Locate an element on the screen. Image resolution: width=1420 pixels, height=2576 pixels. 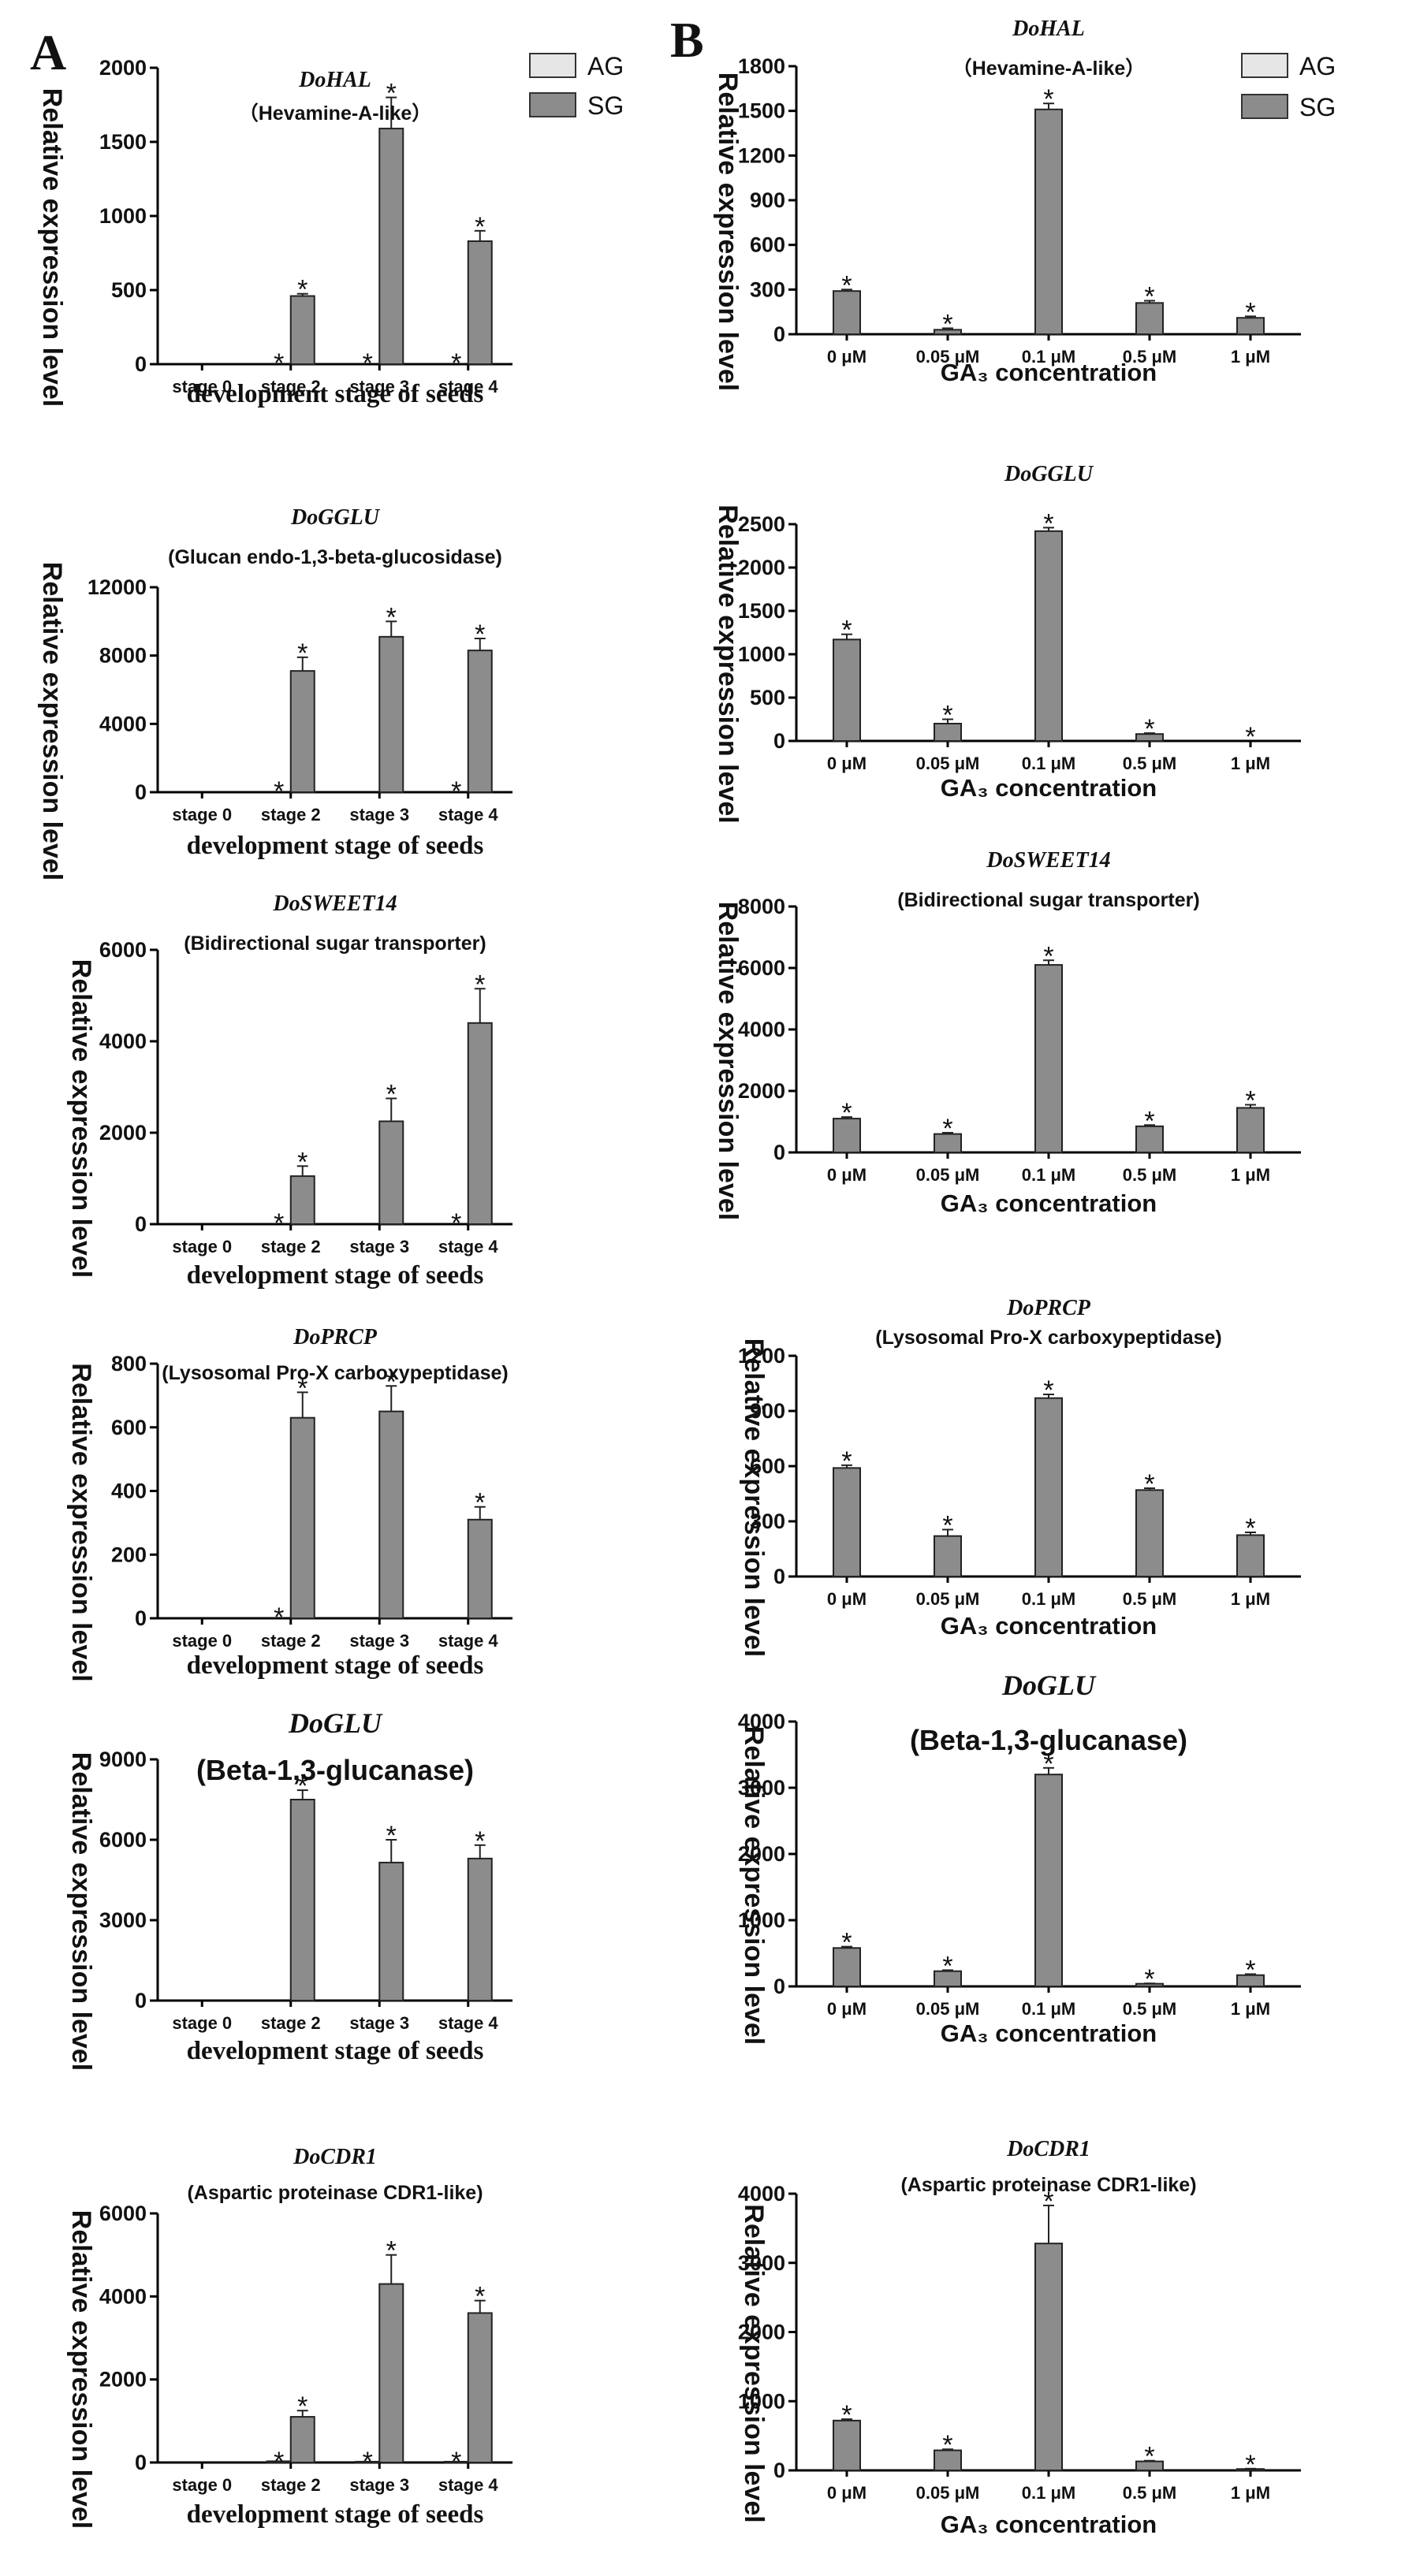
legend-swatch-sg is located at coordinates (552, 104).